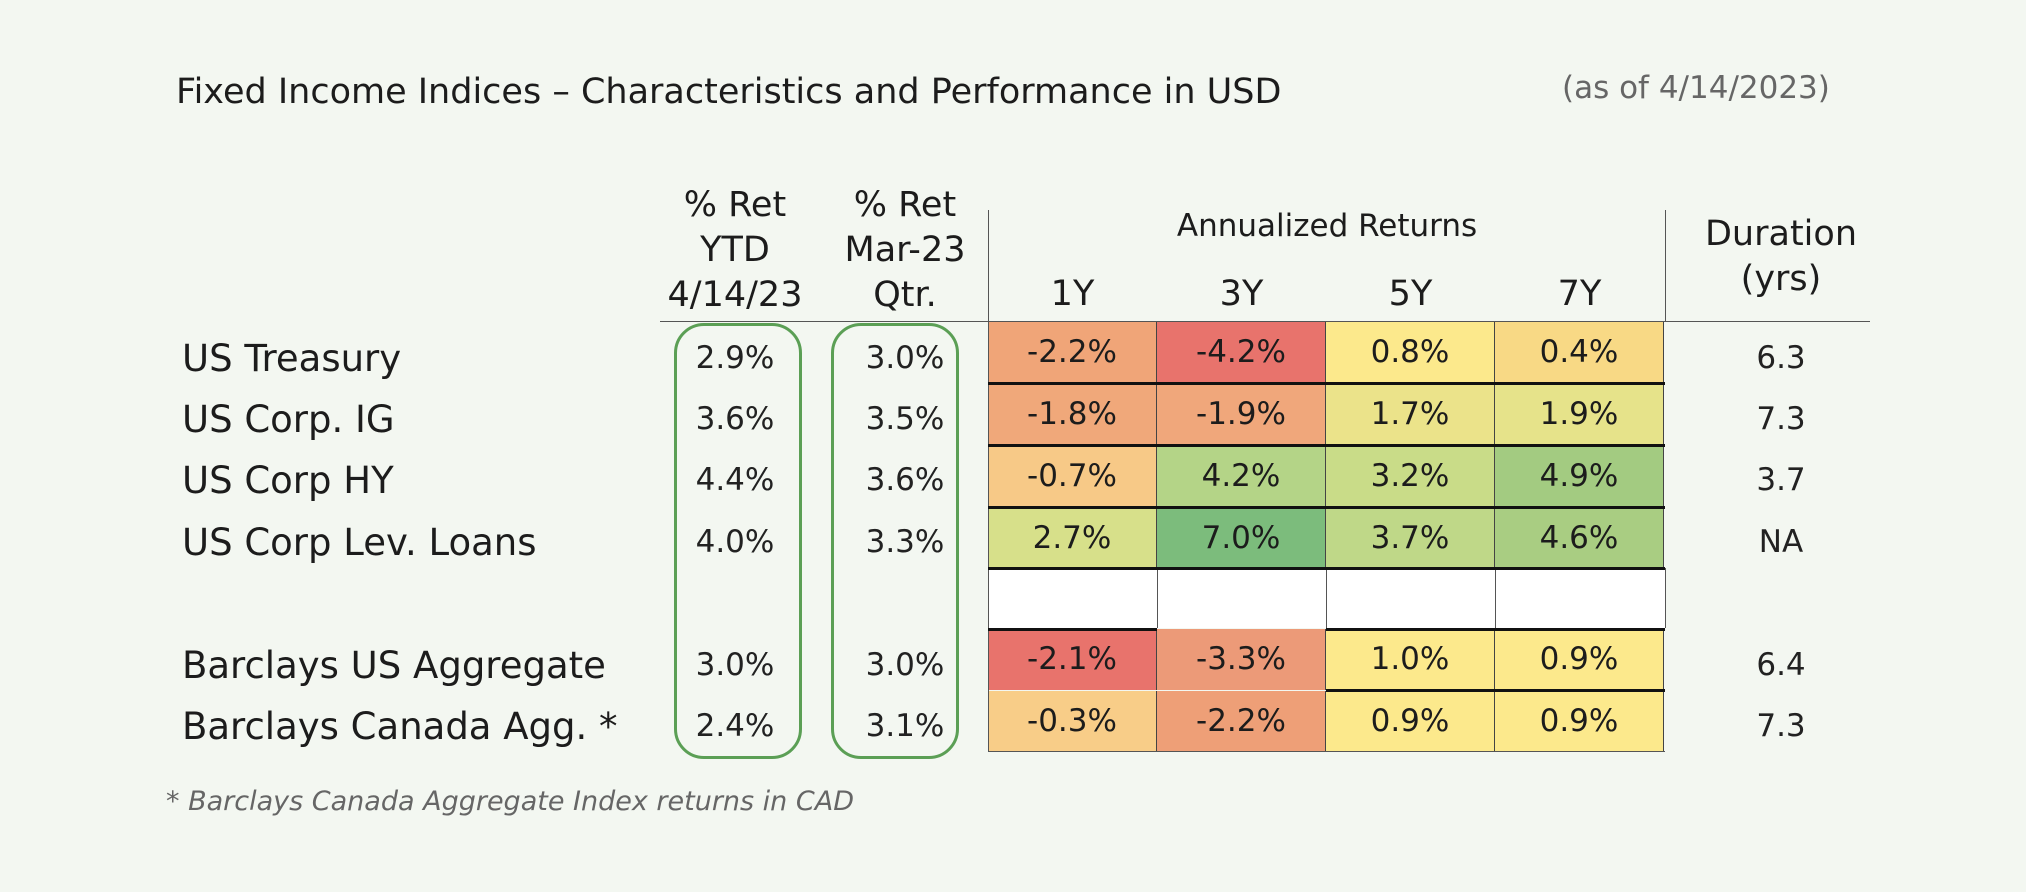 The height and width of the screenshot is (892, 2026). I want to click on ytd-value: 4.4%, so click(735, 480).